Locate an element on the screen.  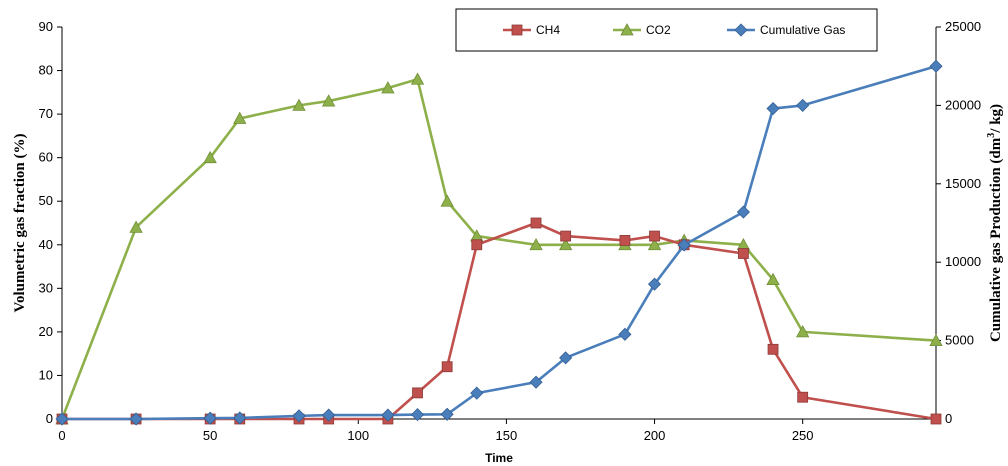
legend: CH4 CO2 Cumulative Gas is located at coordinates (666, 30).